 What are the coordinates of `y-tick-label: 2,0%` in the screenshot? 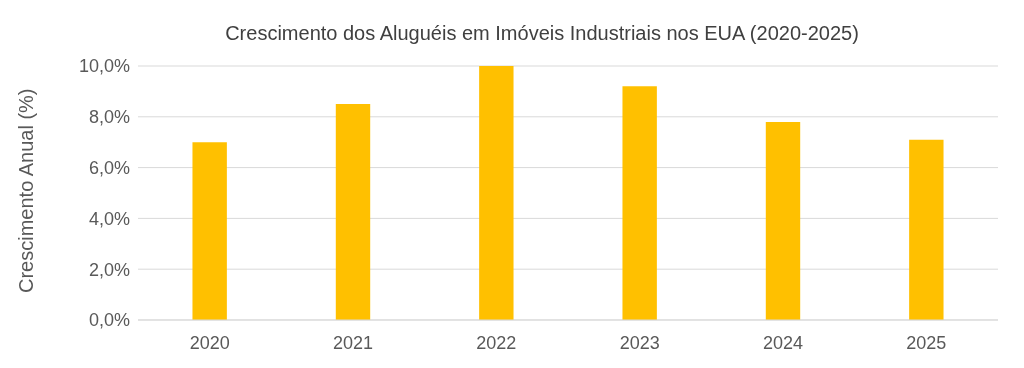 It's located at (109, 269).